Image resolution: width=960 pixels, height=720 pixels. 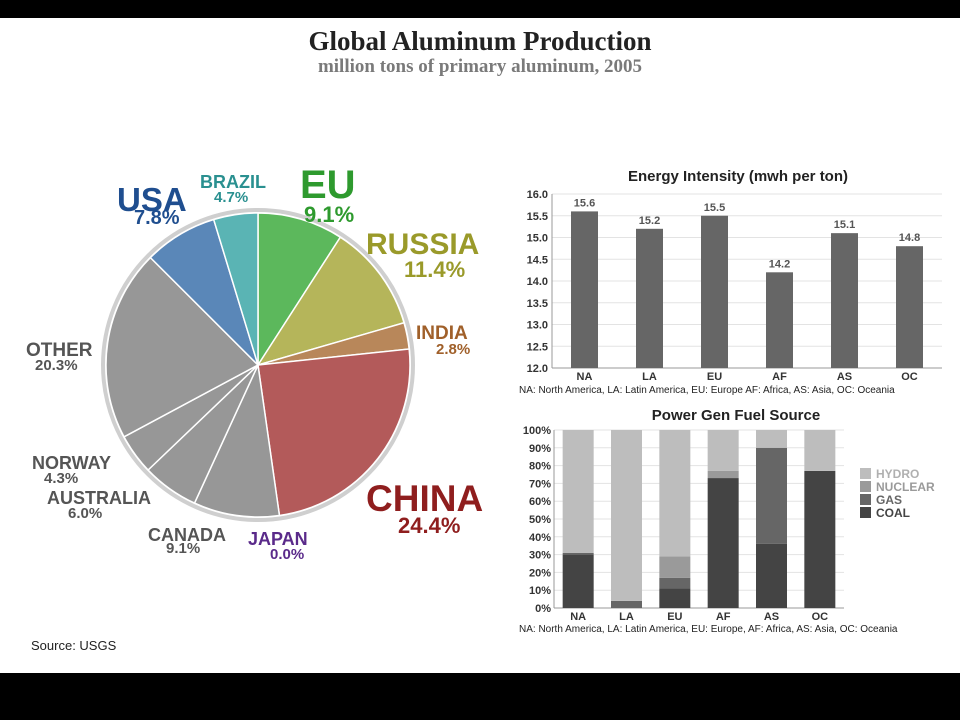 What do you see at coordinates (329, 214) in the screenshot?
I see `pie-pct-eu: 9.1%` at bounding box center [329, 214].